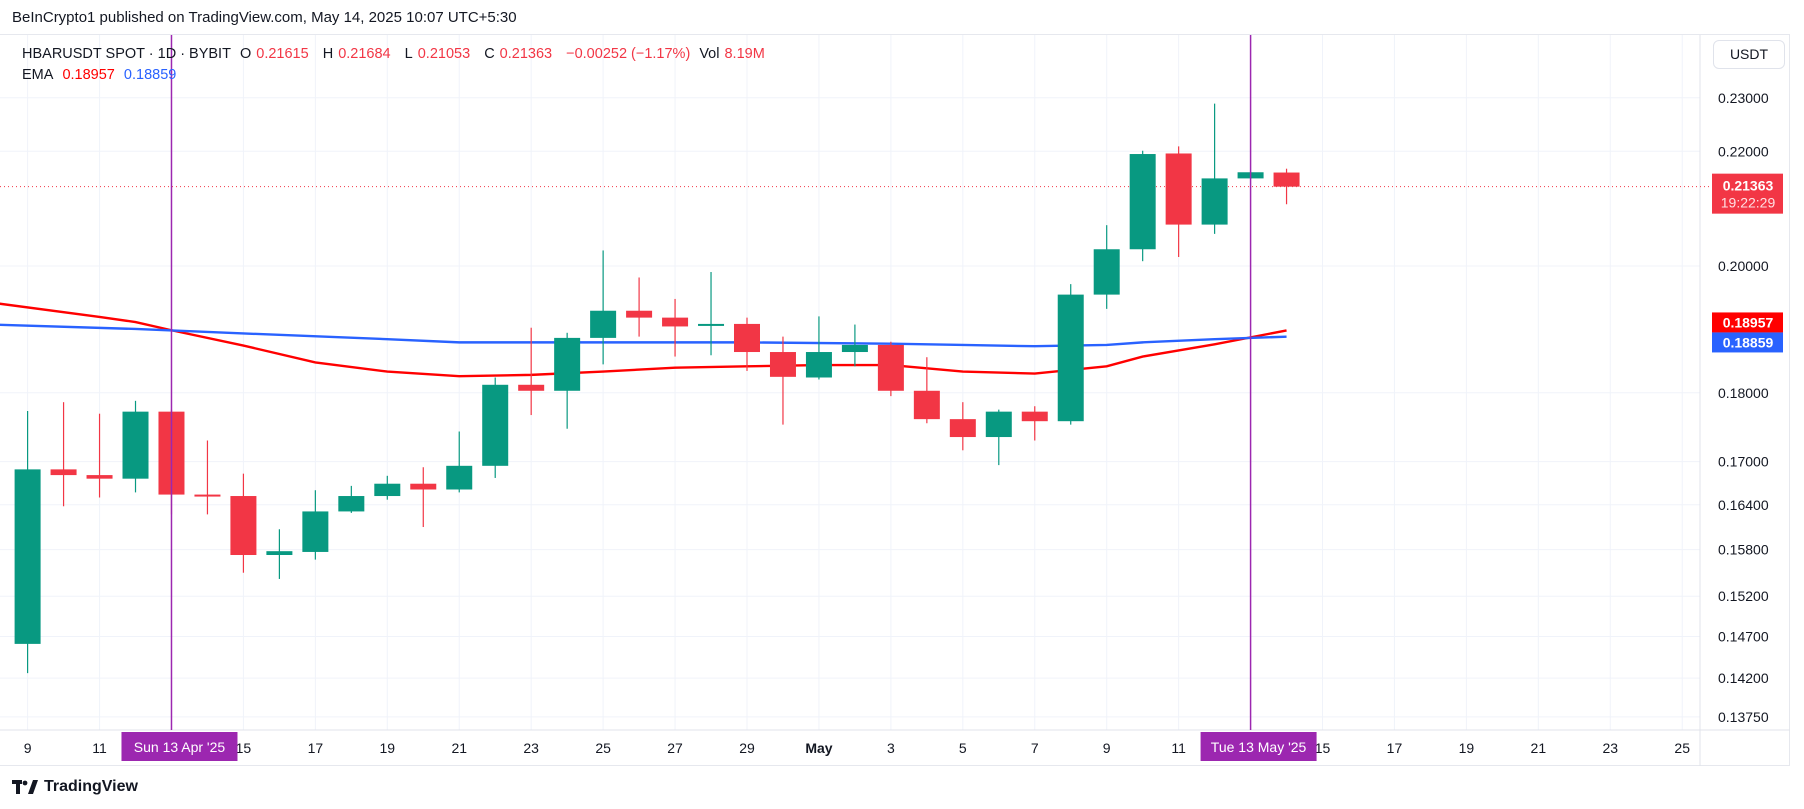 The height and width of the screenshot is (809, 1804). I want to click on last-price-tag-value: 0.21363, so click(1748, 186).